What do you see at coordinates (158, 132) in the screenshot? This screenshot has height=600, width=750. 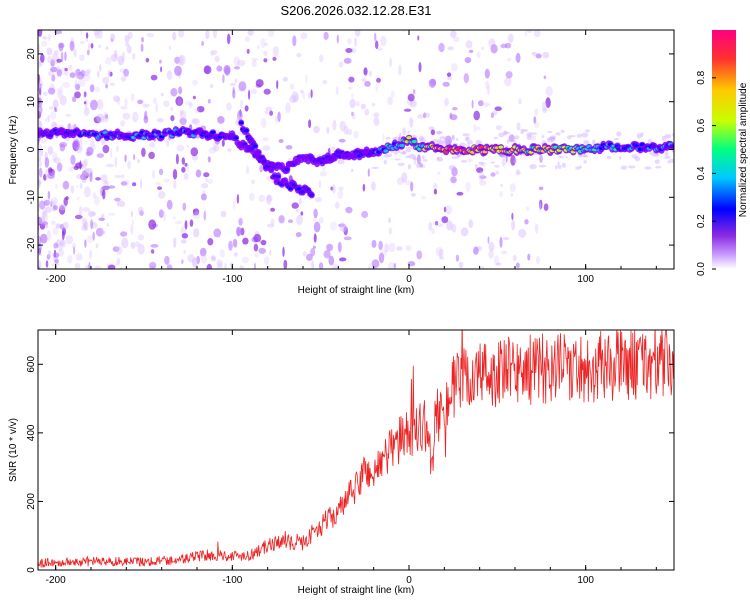 I see `ridge-core` at bounding box center [158, 132].